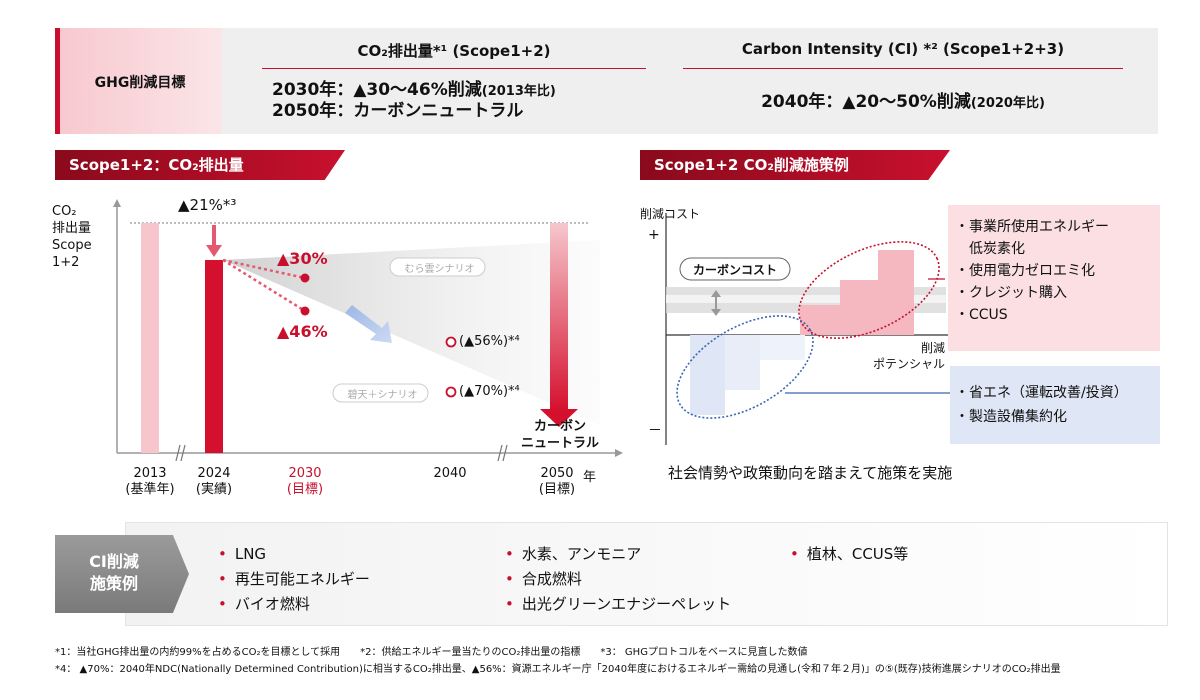 This screenshot has width=1200, height=700. I want to click on ci-header: Carbon Intensity (CI) *² (Scope1+2+3), so click(903, 49).